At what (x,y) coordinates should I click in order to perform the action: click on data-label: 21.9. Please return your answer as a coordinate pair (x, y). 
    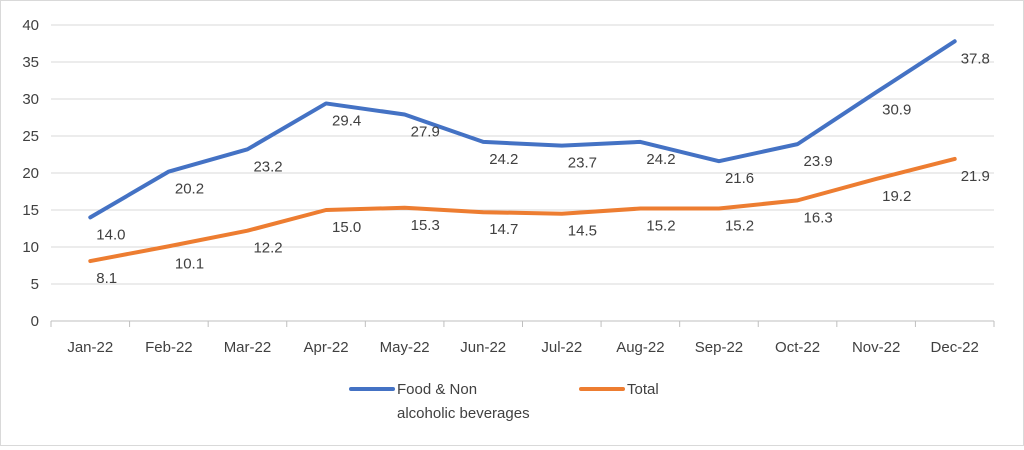
    Looking at the image, I should click on (975, 176).